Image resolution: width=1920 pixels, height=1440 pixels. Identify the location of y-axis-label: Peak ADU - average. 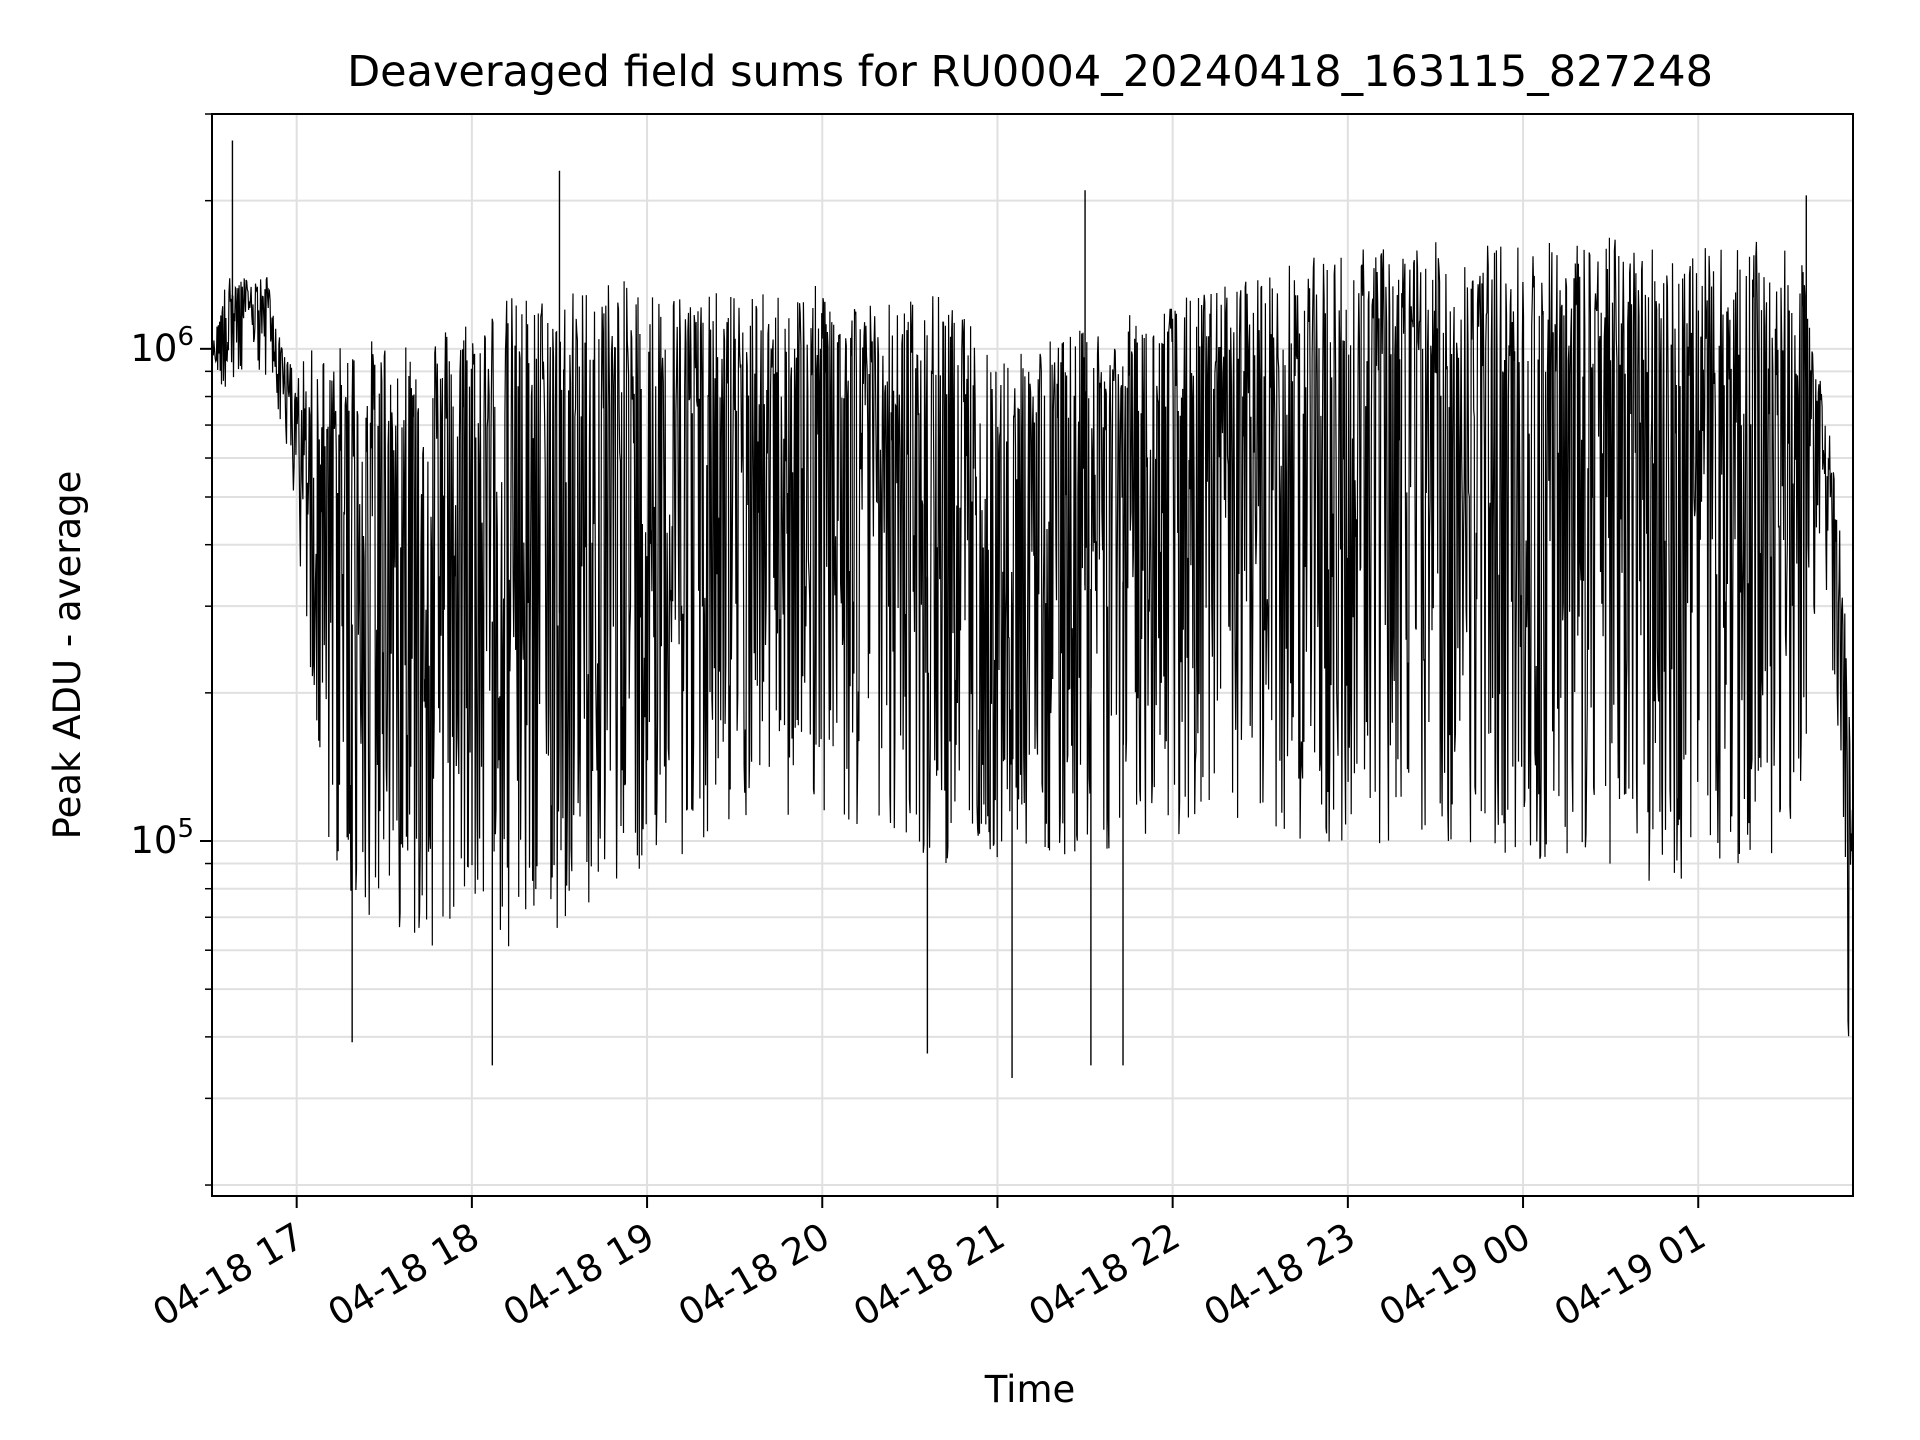
(67, 655).